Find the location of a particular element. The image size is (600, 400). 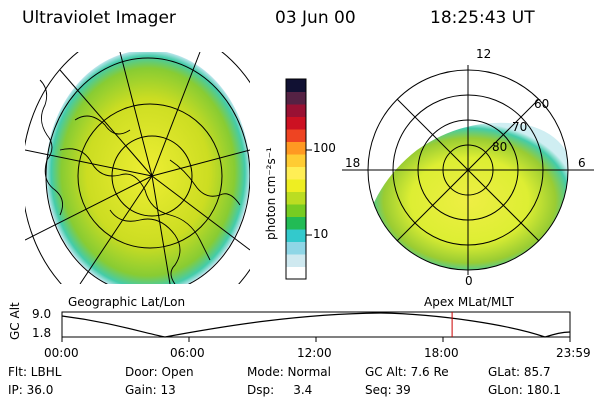

timeline-xtick: 23:59 is located at coordinates (573, 353).